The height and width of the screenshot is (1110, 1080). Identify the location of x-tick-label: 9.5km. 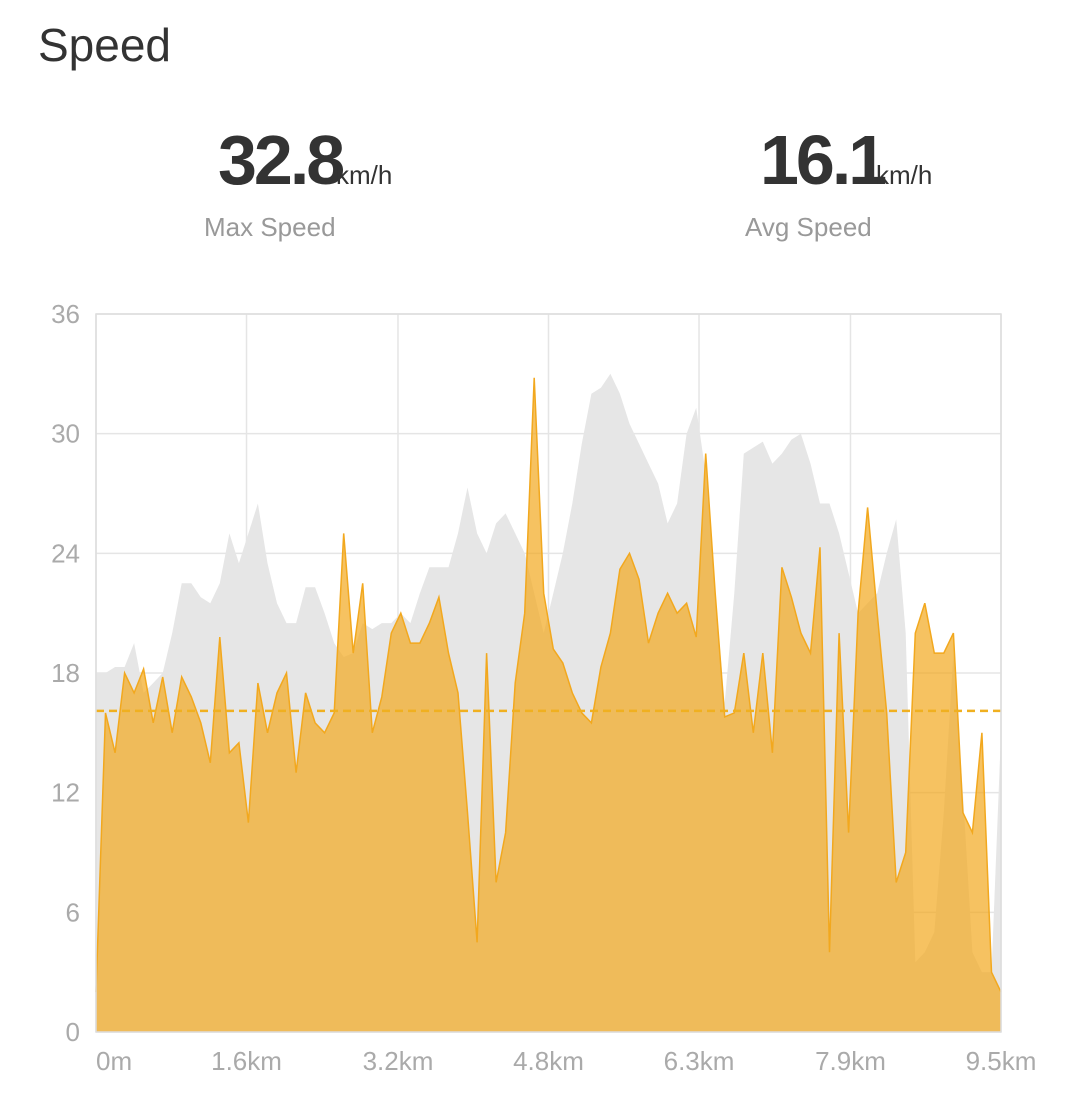
(1001, 1061).